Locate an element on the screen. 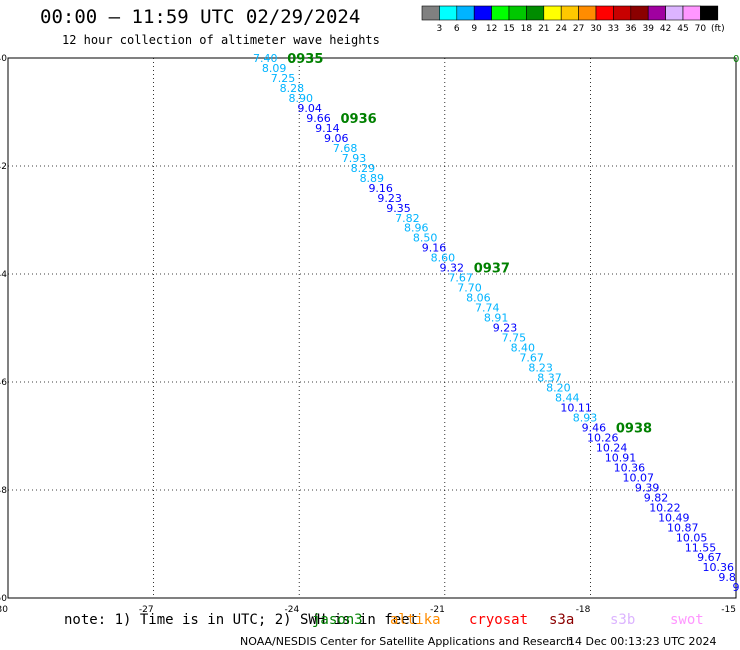 This screenshot has width=740, height=650. time-label: 0938 is located at coordinates (634, 428).